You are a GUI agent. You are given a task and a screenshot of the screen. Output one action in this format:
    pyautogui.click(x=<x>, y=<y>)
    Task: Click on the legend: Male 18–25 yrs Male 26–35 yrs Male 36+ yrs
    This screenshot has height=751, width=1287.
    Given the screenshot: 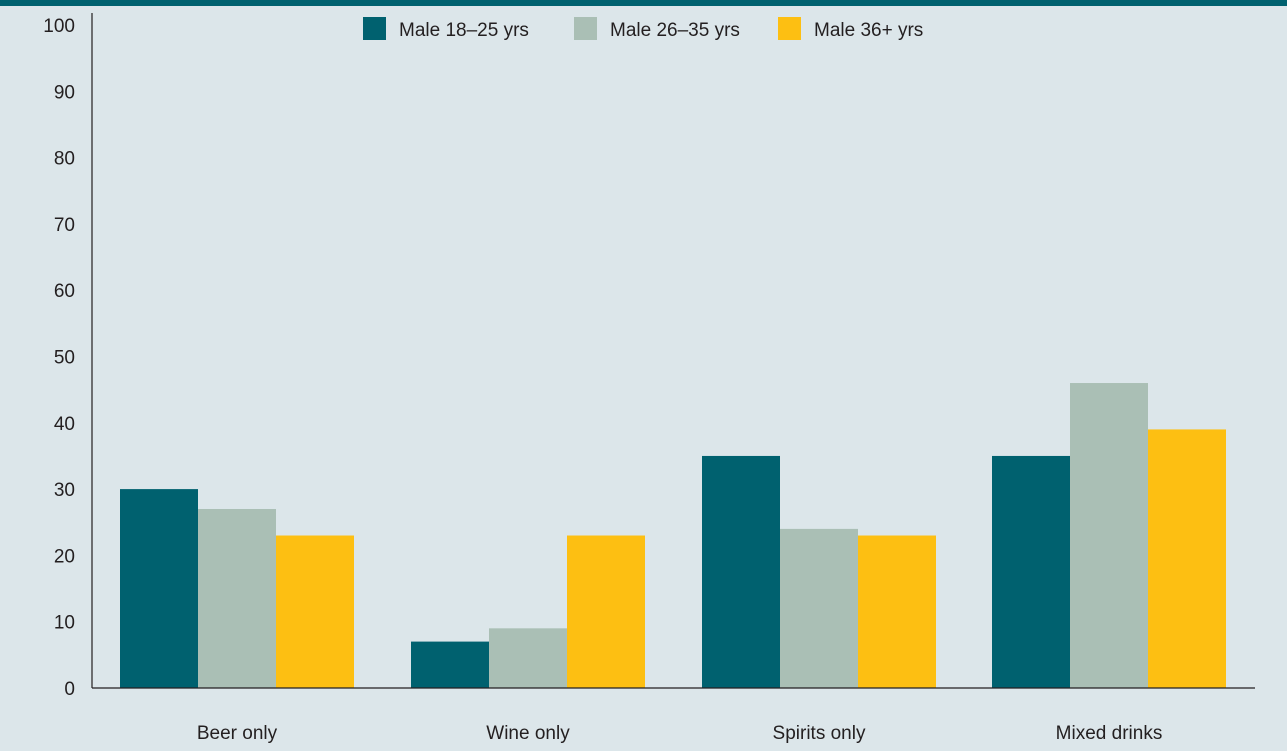 What is the action you would take?
    pyautogui.click(x=643, y=29)
    